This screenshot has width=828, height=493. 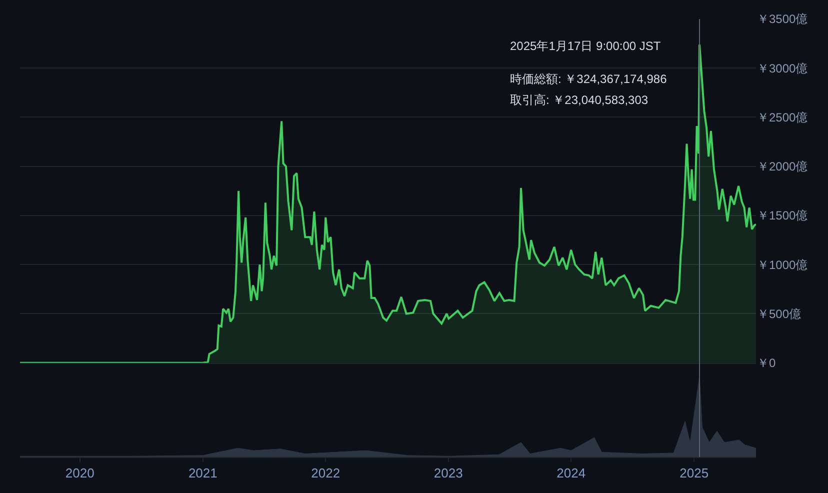 What do you see at coordinates (325, 473) in the screenshot?
I see `x-tick-label: 2022` at bounding box center [325, 473].